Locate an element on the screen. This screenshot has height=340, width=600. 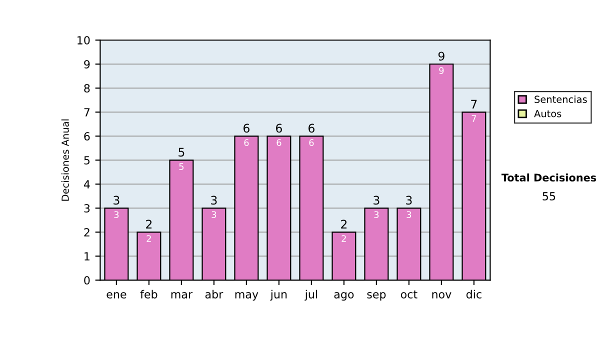
x-tick-label: oct is located at coordinates (409, 294).